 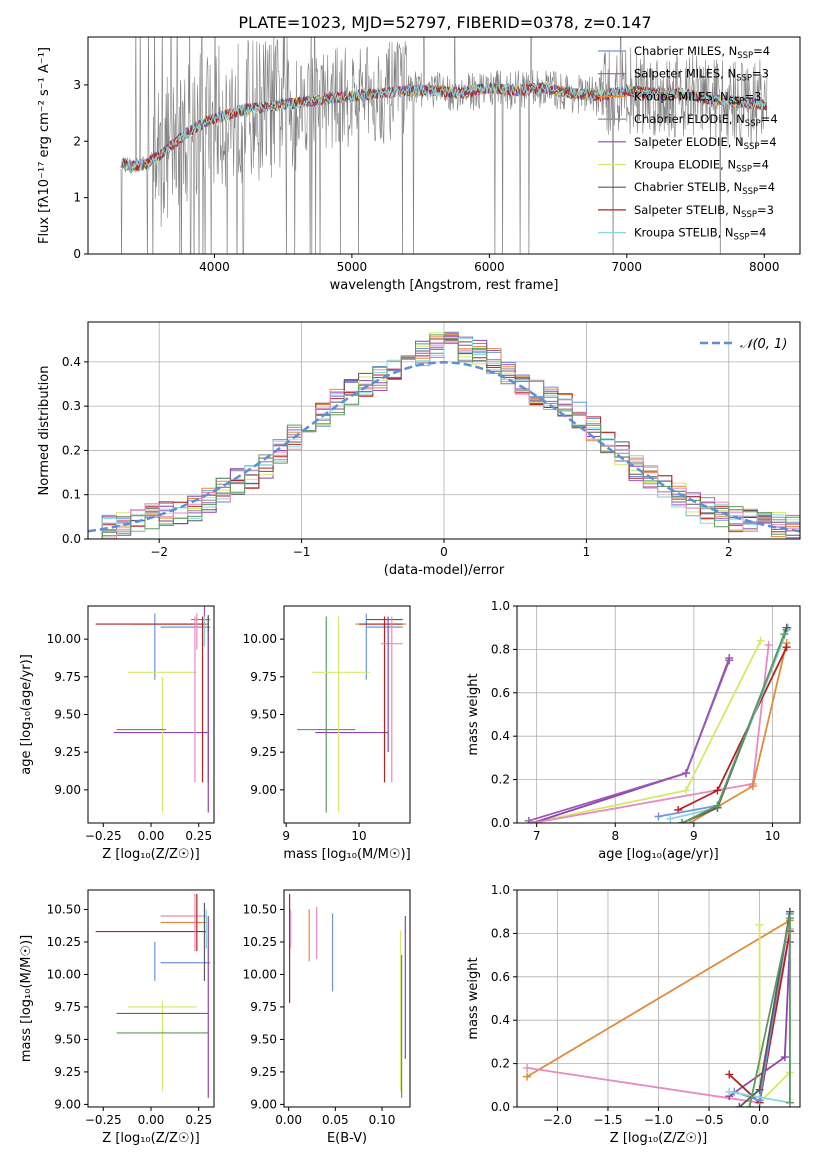 What do you see at coordinates (26, 714) in the screenshot?
I see `y-axis-label: age [log₁₀(age/yr)]` at bounding box center [26, 714].